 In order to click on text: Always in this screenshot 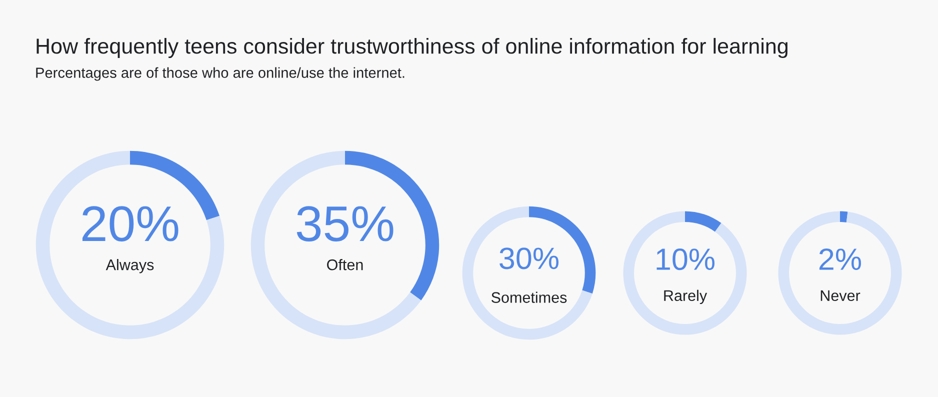, I will do `click(130, 266)`.